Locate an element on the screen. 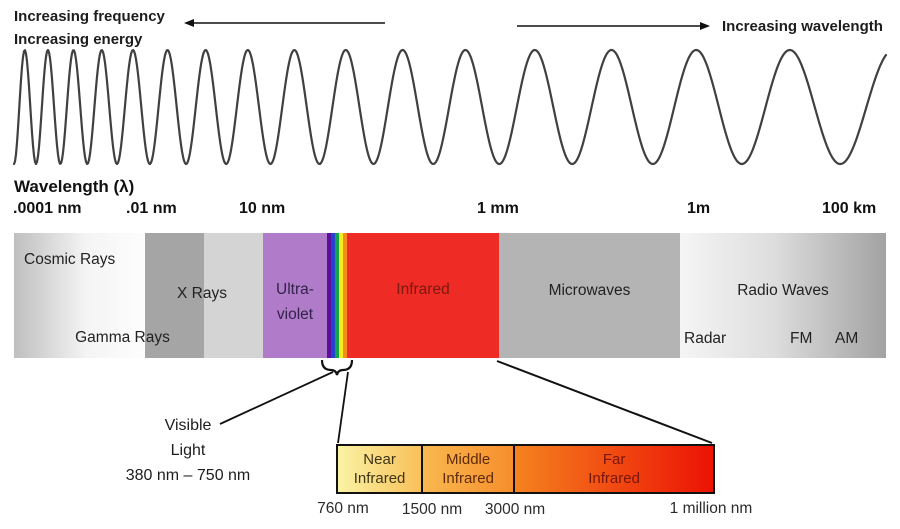  detail-left-line is located at coordinates (343, 407).